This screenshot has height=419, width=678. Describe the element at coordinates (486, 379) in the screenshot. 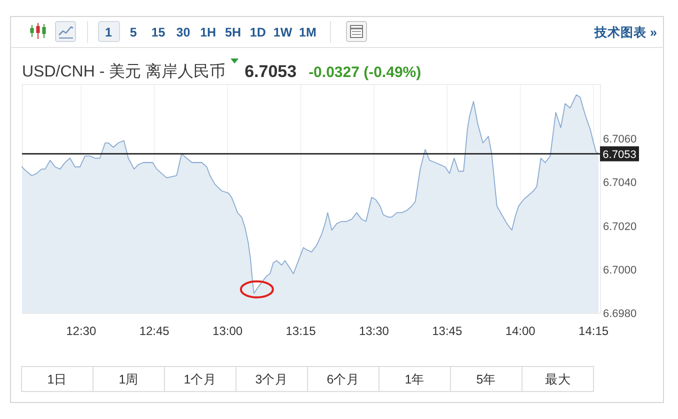

I see `text: 5年` at that location.